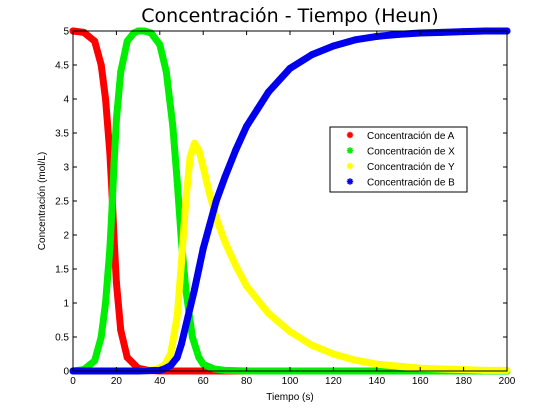  Describe the element at coordinates (66, 236) in the screenshot. I see `y-tick-label: 2` at that location.